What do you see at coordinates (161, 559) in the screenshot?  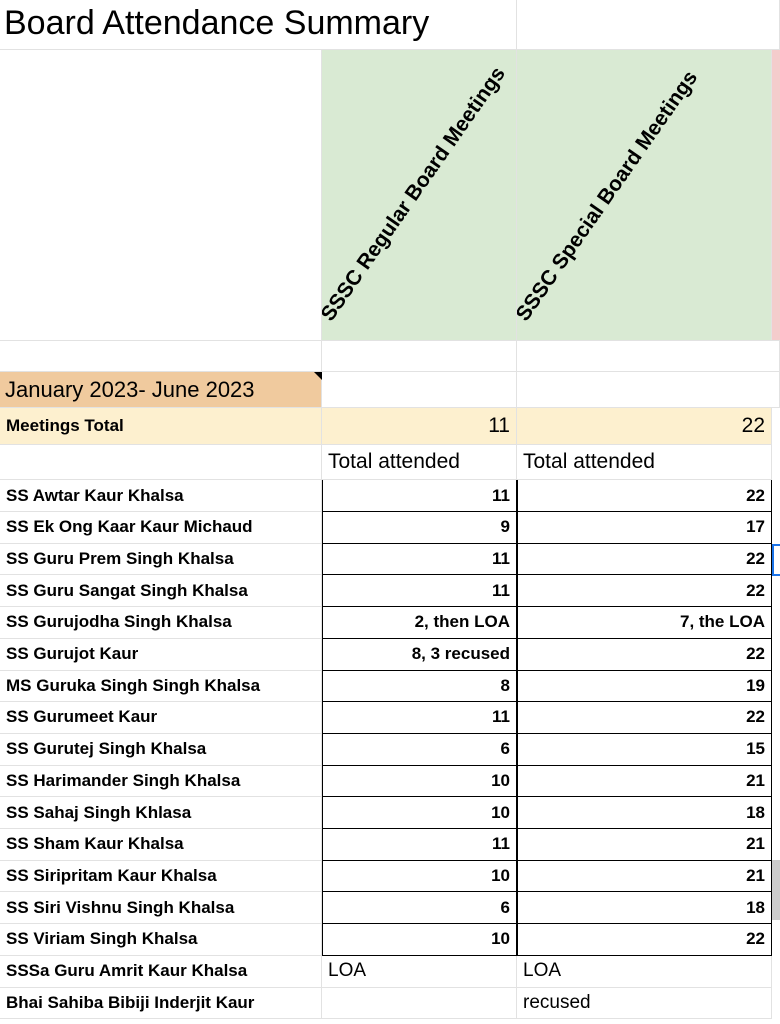 I see `member-name: SS Guru Prem Singh Khalsa` at bounding box center [161, 559].